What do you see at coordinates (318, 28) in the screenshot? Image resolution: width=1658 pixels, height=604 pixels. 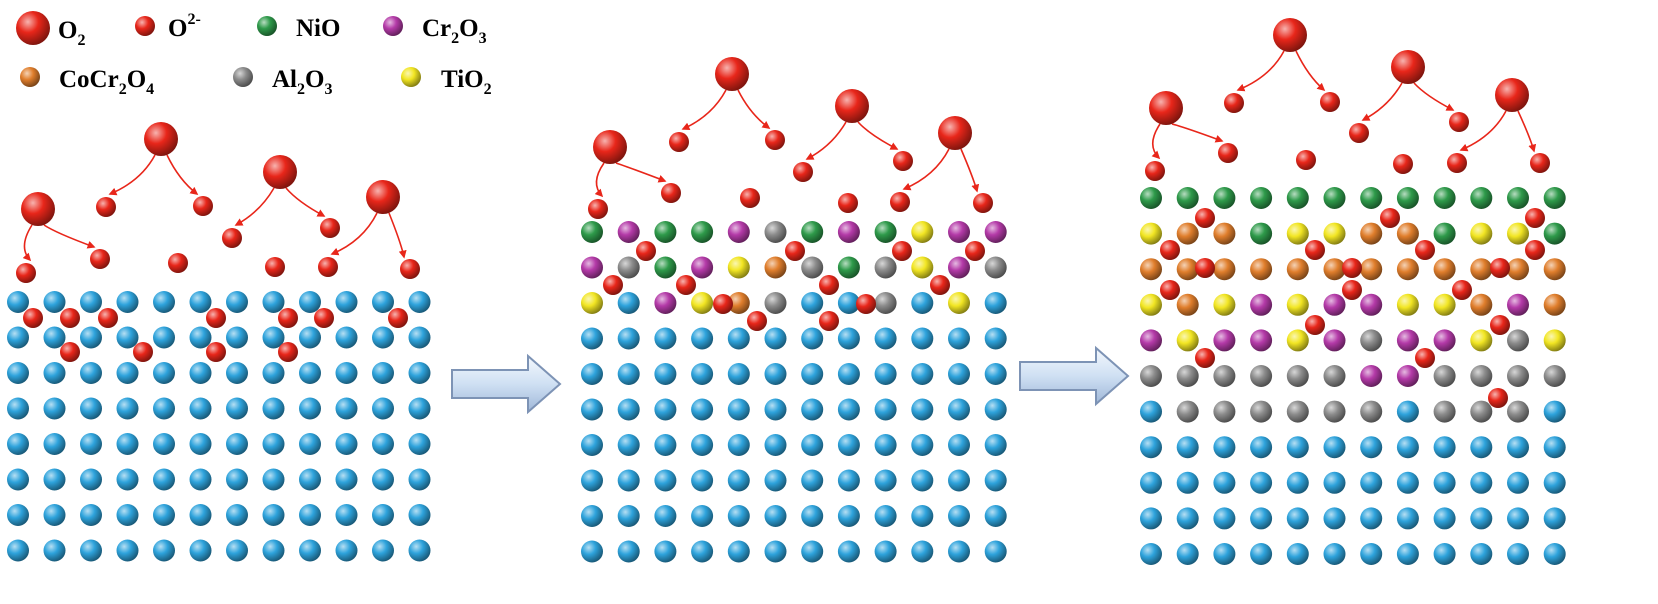 I see `svg-text: NiO` at bounding box center [318, 28].